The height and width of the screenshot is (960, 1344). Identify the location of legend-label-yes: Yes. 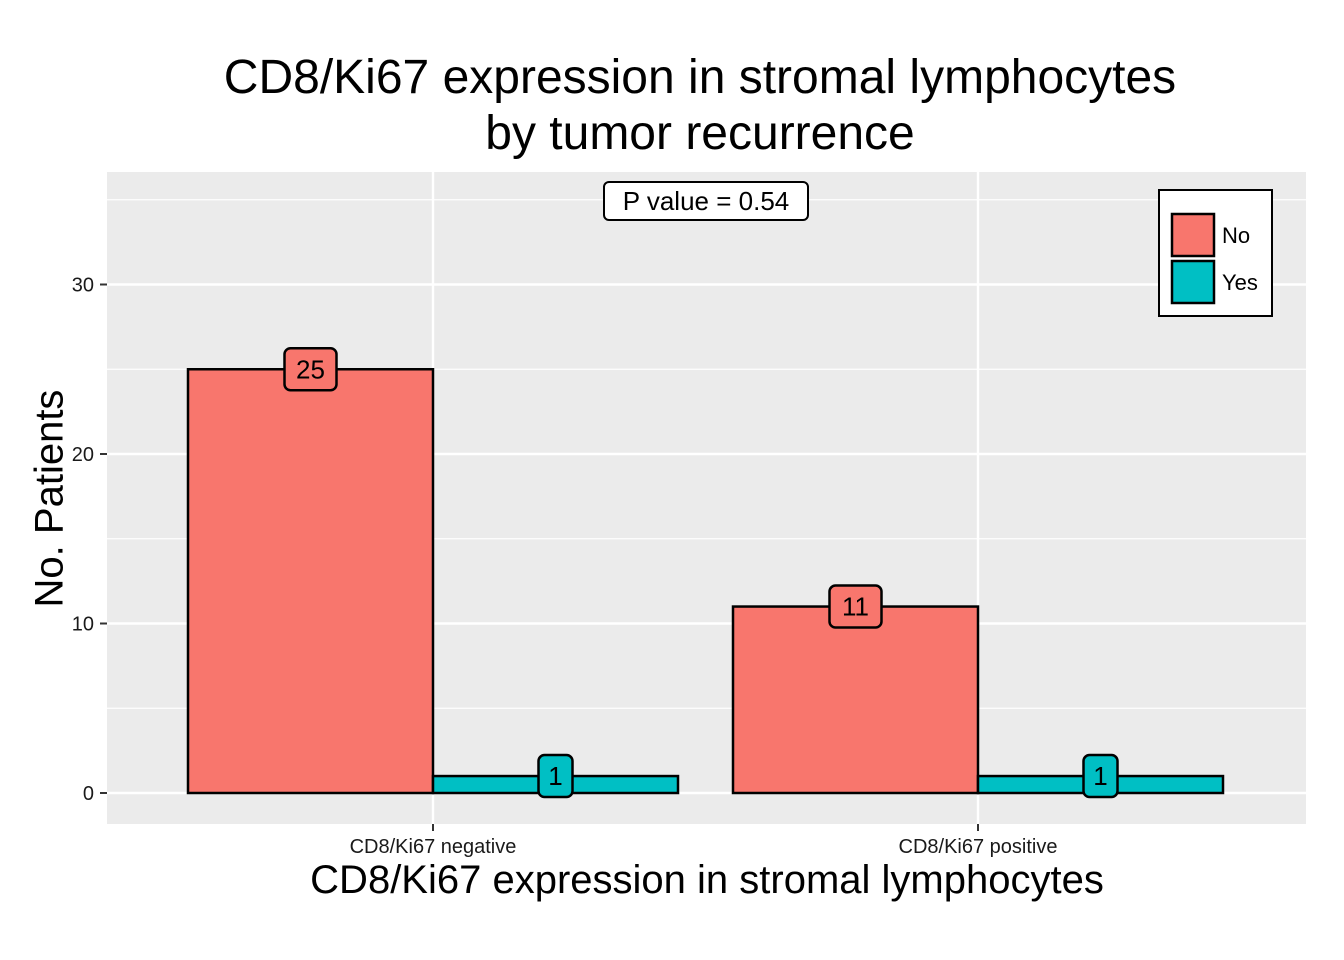
(1240, 282).